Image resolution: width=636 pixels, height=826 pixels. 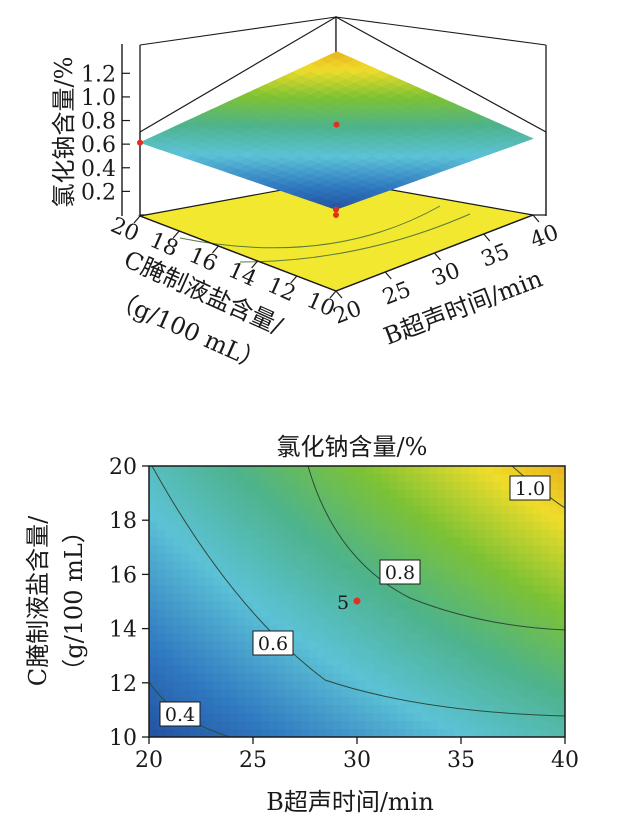 I want to click on svg-text: 0.6, so click(x=273, y=644).